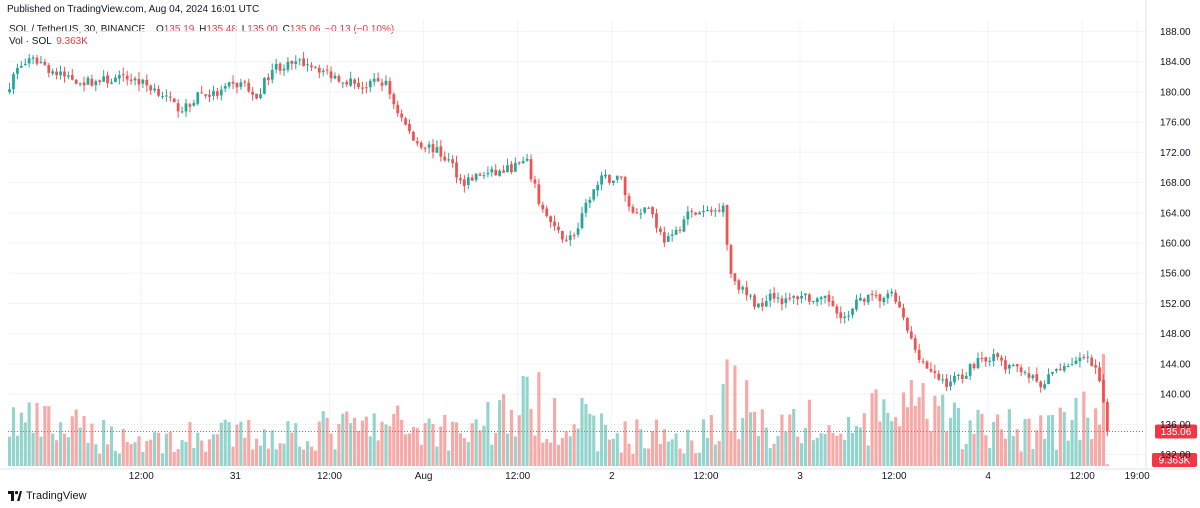 The height and width of the screenshot is (508, 1200). What do you see at coordinates (424, 476) in the screenshot?
I see `x-tick-label: Aug` at bounding box center [424, 476].